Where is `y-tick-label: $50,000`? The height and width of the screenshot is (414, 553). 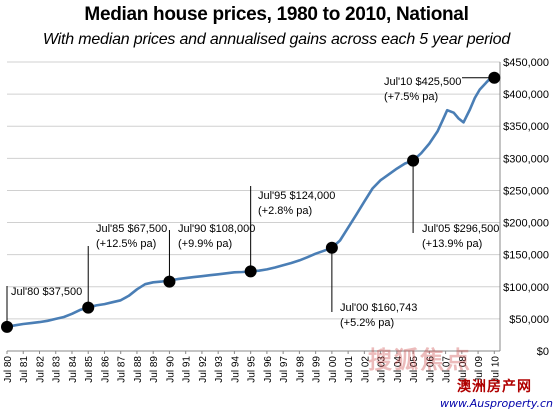
y-tick-label: $50,000 is located at coordinates (529, 320).